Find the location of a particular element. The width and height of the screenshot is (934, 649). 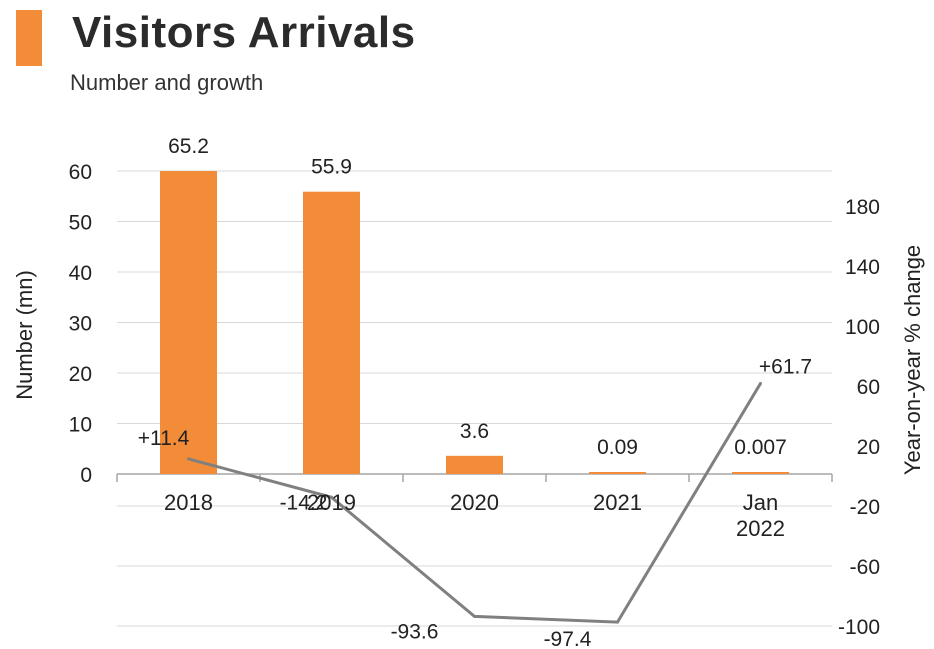

line-value-label: +11.4 is located at coordinates (164, 438).